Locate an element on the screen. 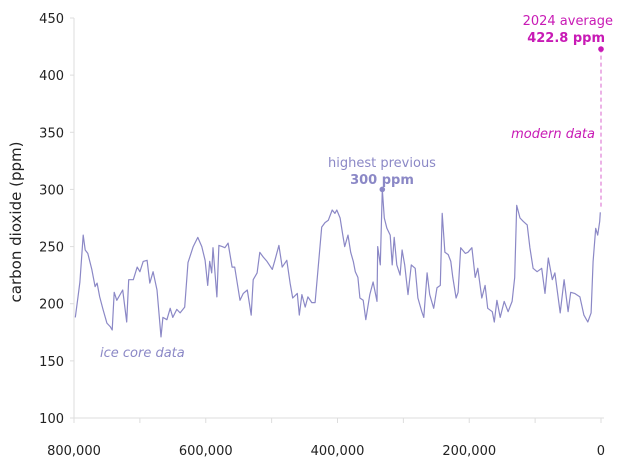  y-tick-label: 150 is located at coordinates (51, 362).